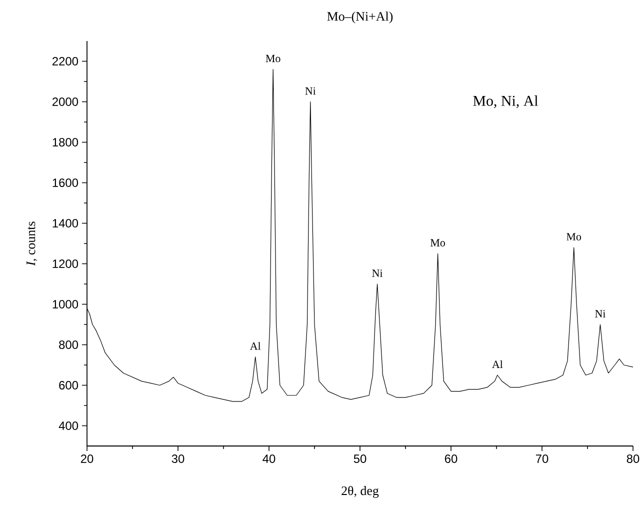  Describe the element at coordinates (269, 458) in the screenshot. I see `x-tick-label: 40` at that location.